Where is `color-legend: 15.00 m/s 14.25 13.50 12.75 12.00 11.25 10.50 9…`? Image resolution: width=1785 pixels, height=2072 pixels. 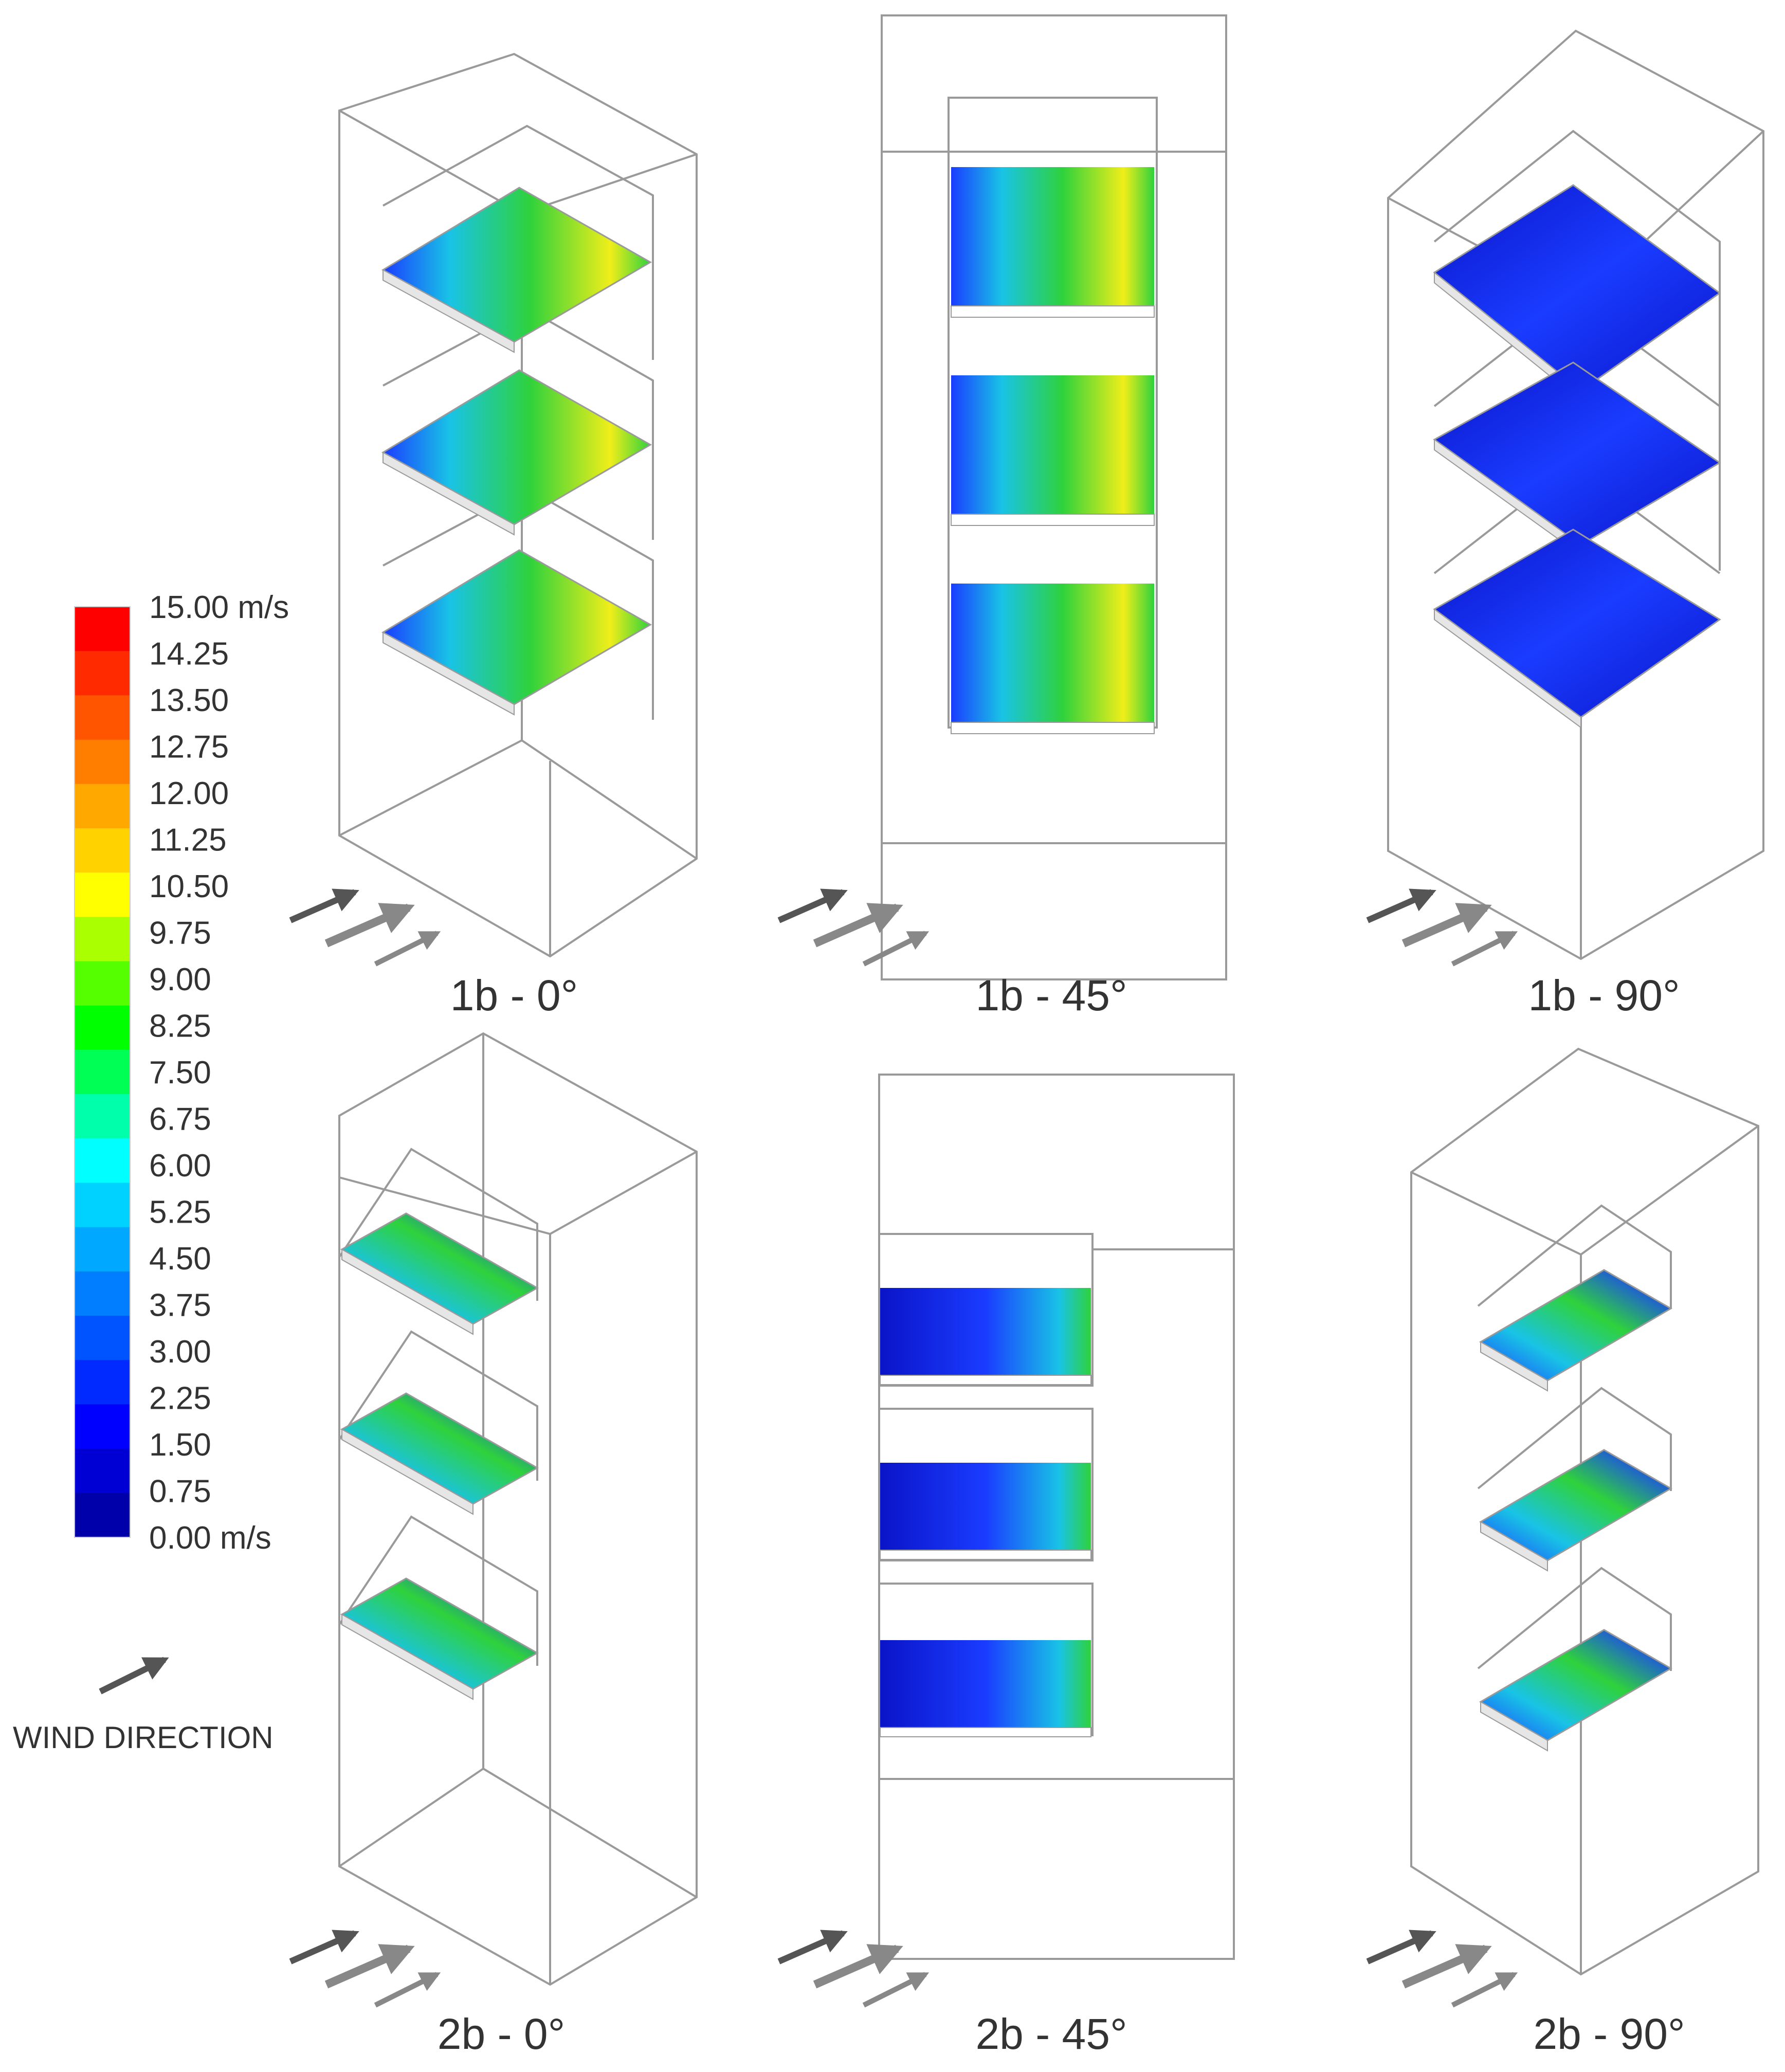 color-legend: 15.00 m/s 14.25 13.50 12.75 12.00 11.25 10.50 9… is located at coordinates (151, 1172).